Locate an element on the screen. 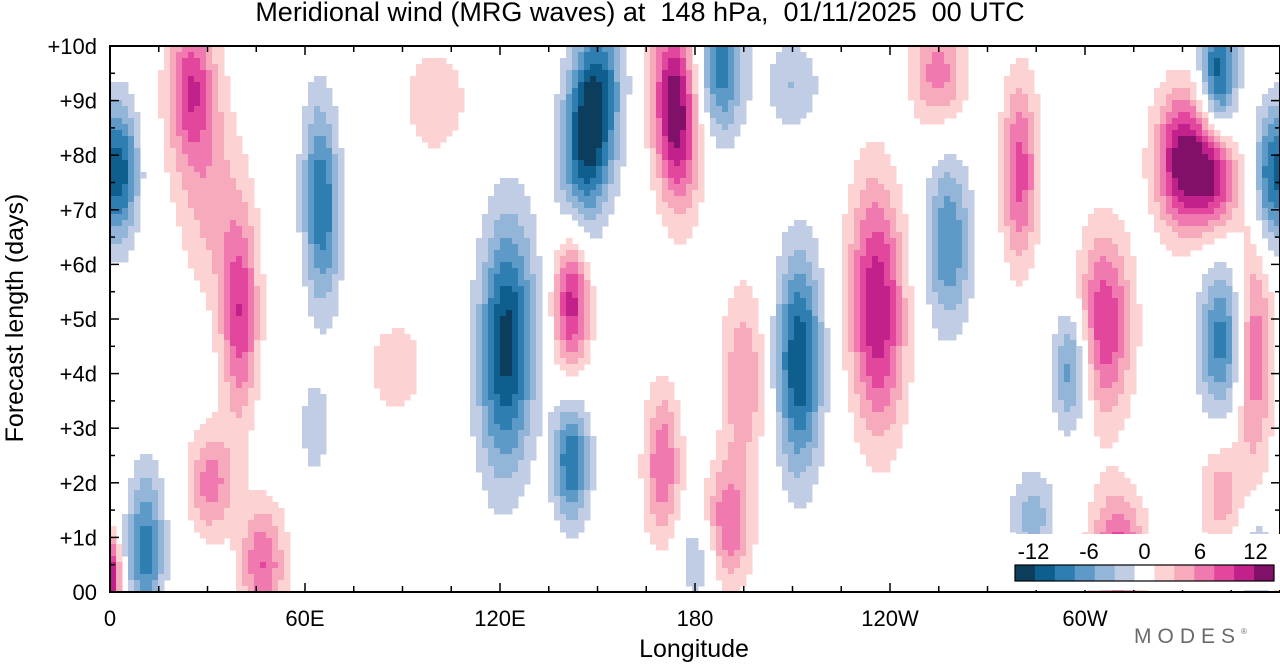  y-tick-label: +7d is located at coordinates (78, 210).